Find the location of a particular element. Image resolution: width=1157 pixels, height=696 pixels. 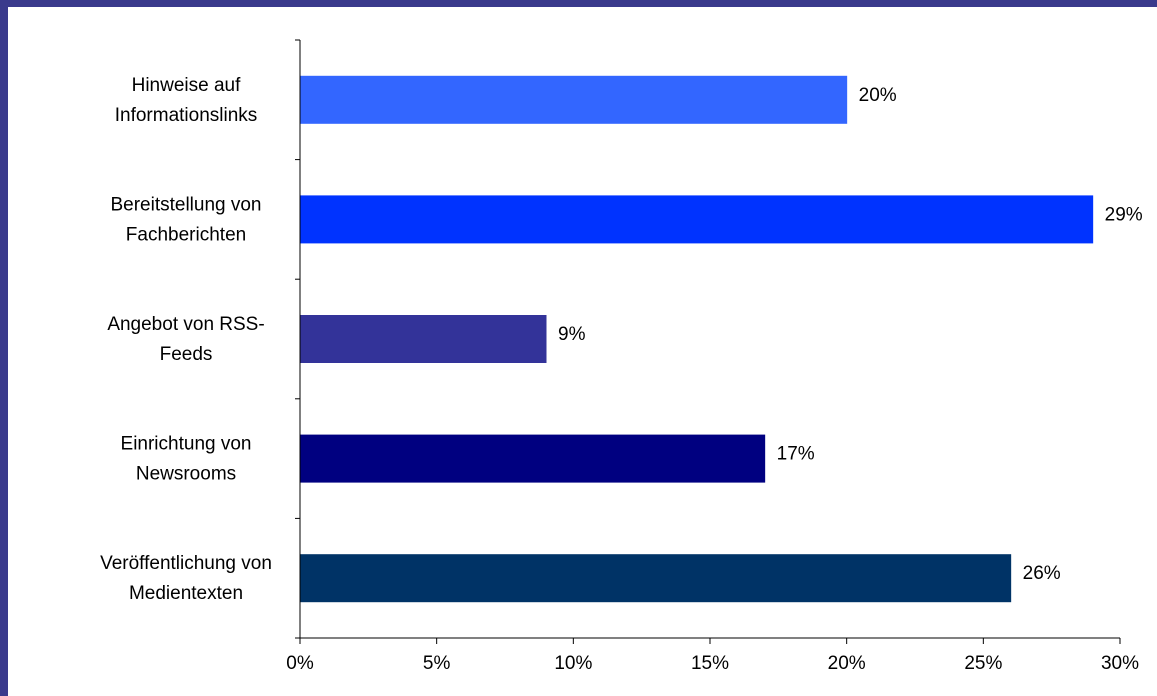

x-tick-label: 5% is located at coordinates (437, 663).